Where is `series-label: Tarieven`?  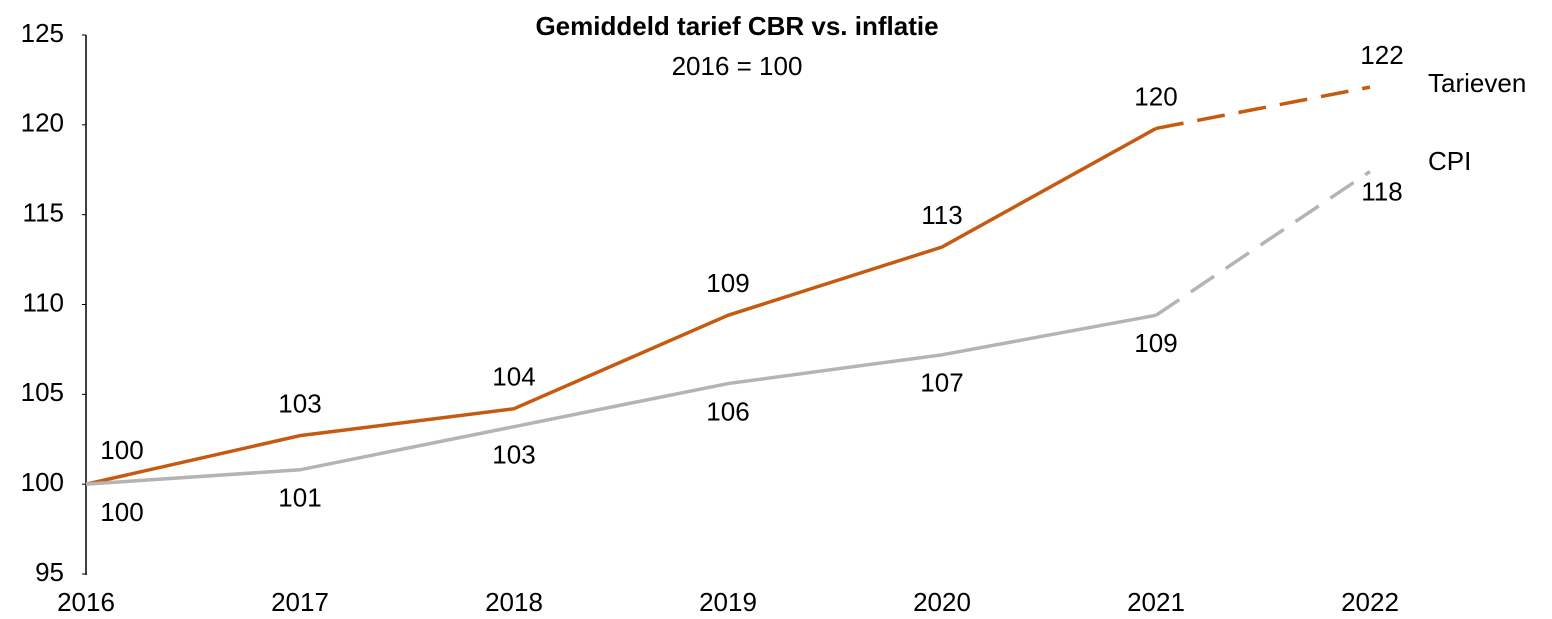 series-label: Tarieven is located at coordinates (1477, 83).